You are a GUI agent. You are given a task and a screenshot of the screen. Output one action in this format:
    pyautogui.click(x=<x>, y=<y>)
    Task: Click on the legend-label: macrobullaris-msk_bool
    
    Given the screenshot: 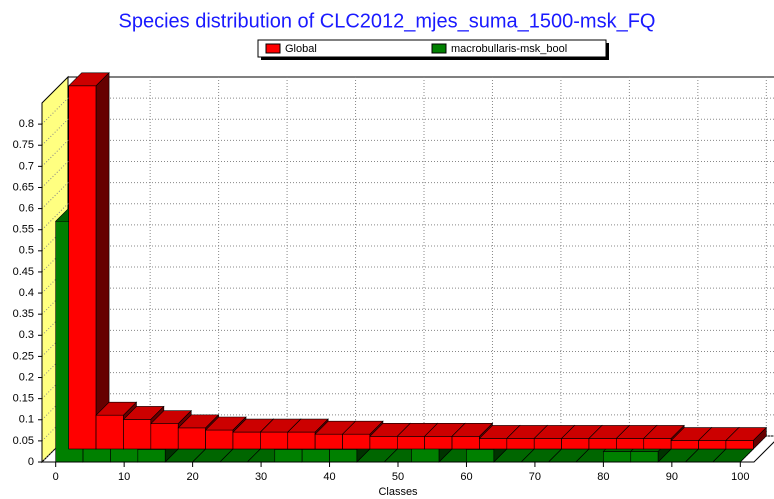 What is the action you would take?
    pyautogui.click(x=509, y=49)
    